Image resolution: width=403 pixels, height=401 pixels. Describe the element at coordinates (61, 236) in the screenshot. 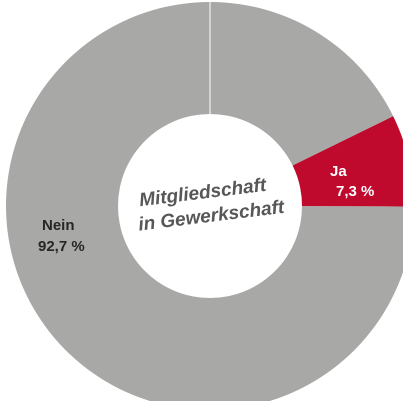

I see `slice-label-nein: Nein 92,7 %` at that location.